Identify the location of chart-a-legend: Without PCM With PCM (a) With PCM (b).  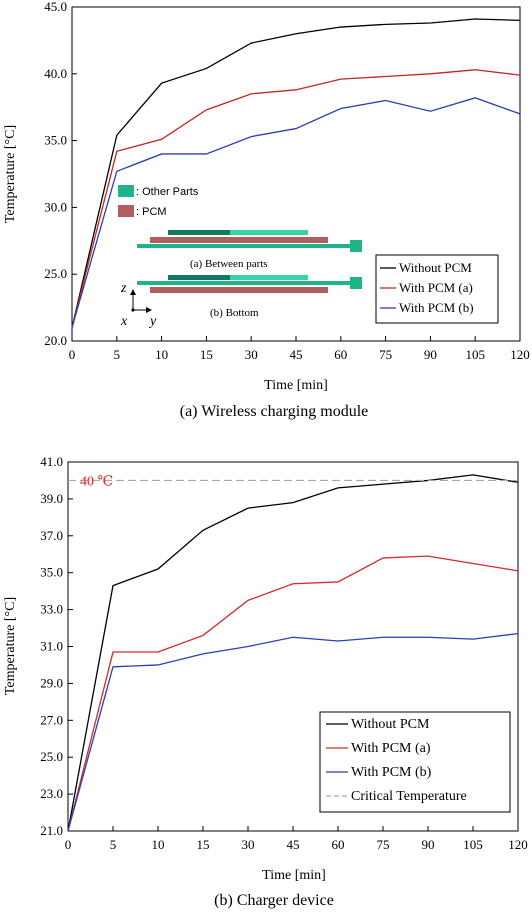
(437, 289).